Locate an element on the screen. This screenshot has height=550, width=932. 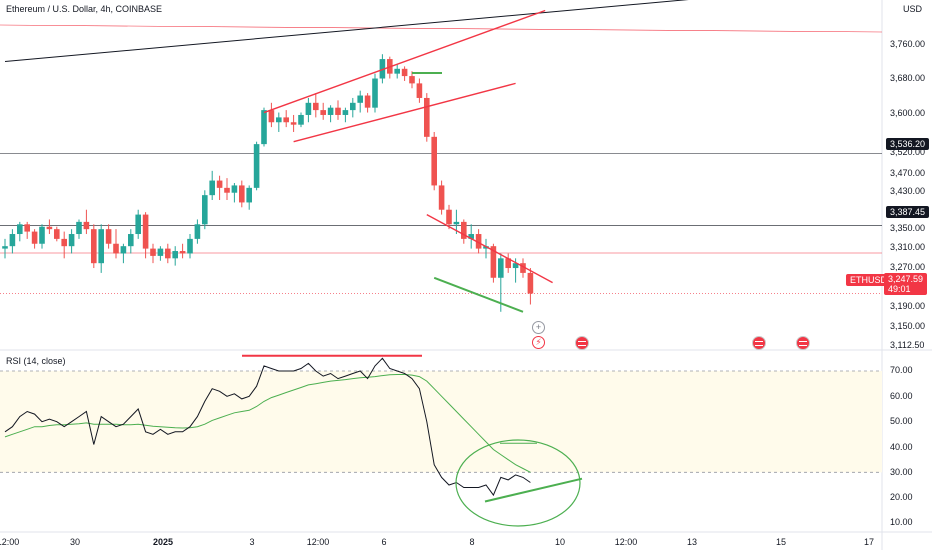
price-level-tag: 3,387.45 is located at coordinates (908, 212).